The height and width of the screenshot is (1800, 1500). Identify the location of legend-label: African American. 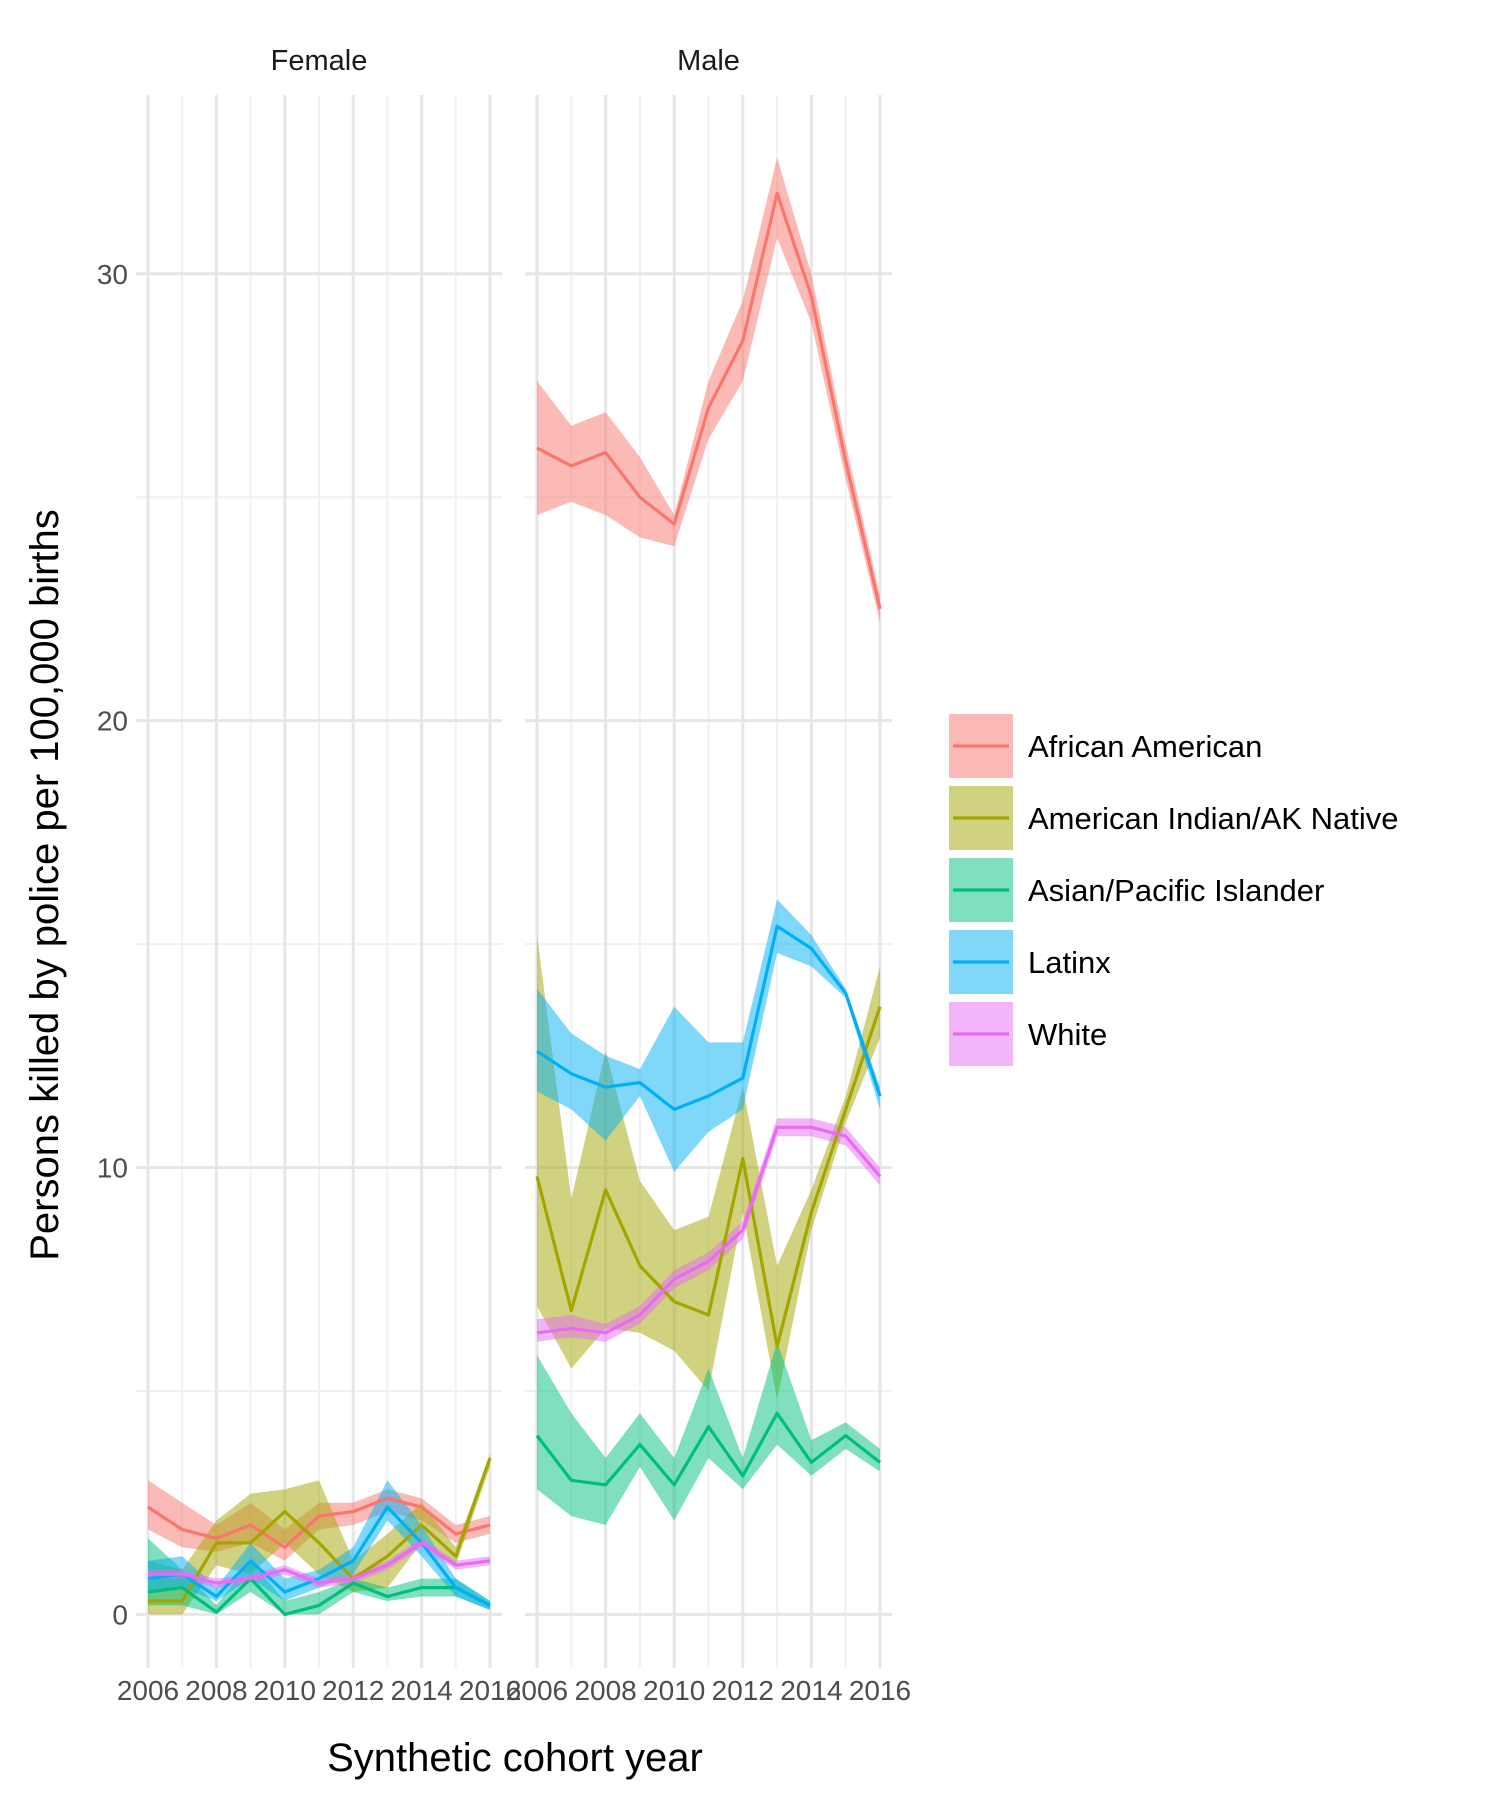
(1145, 746).